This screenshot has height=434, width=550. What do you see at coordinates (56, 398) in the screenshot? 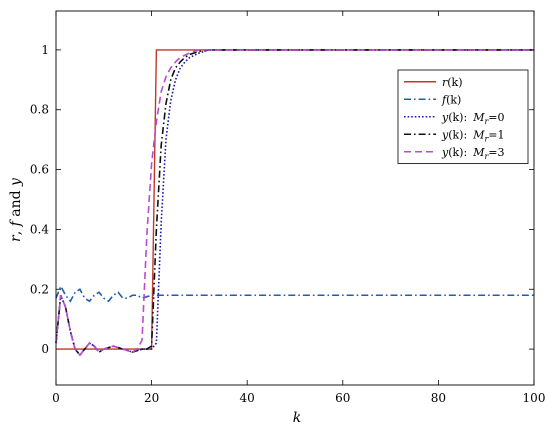
I see `x-tick-label: 0` at bounding box center [56, 398].